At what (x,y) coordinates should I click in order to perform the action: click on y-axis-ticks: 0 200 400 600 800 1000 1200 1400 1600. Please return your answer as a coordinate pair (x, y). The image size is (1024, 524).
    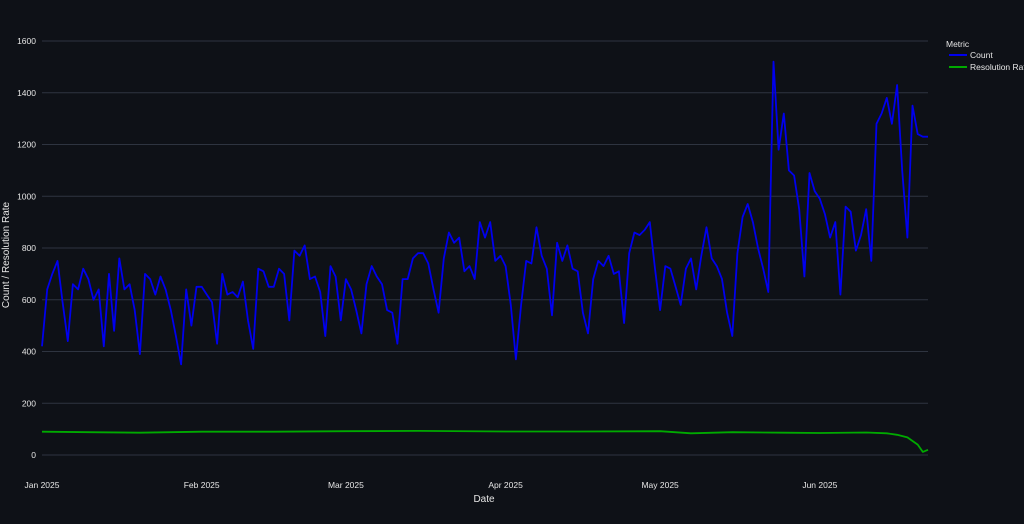
    Looking at the image, I should click on (26, 248).